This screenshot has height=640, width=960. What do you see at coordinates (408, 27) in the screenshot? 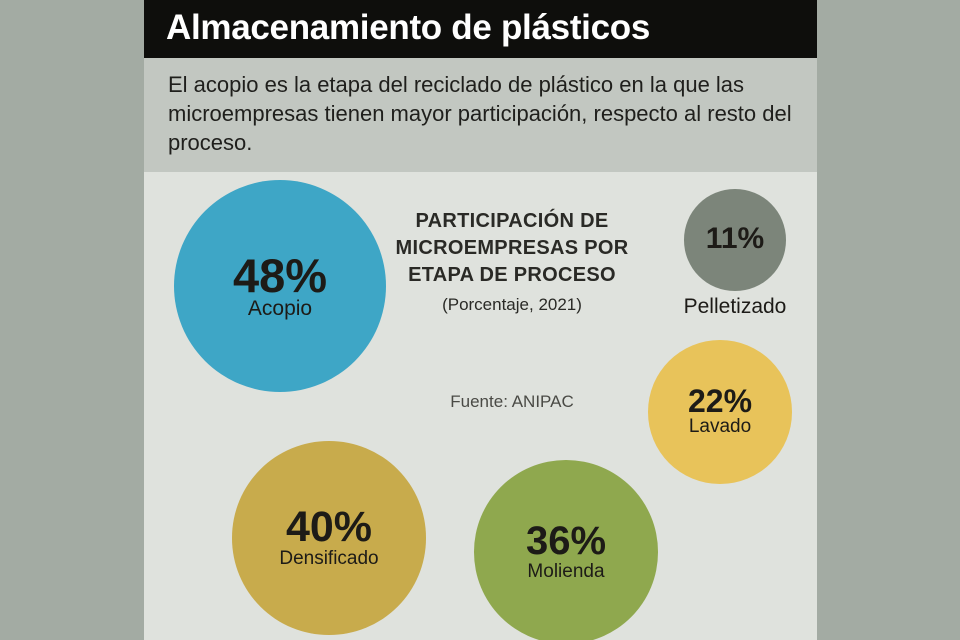
I see `page-title: Almacenamiento de plásticos` at bounding box center [408, 27].